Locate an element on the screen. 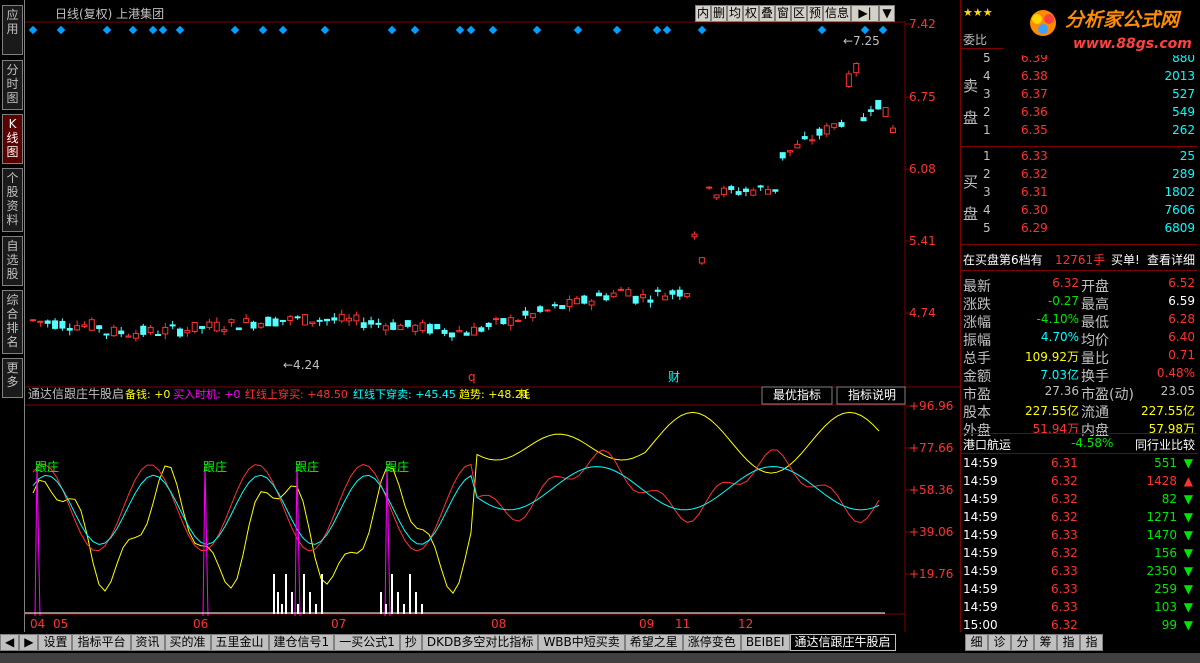  quote-row: 3 6.37 527 is located at coordinates (1089, 94).